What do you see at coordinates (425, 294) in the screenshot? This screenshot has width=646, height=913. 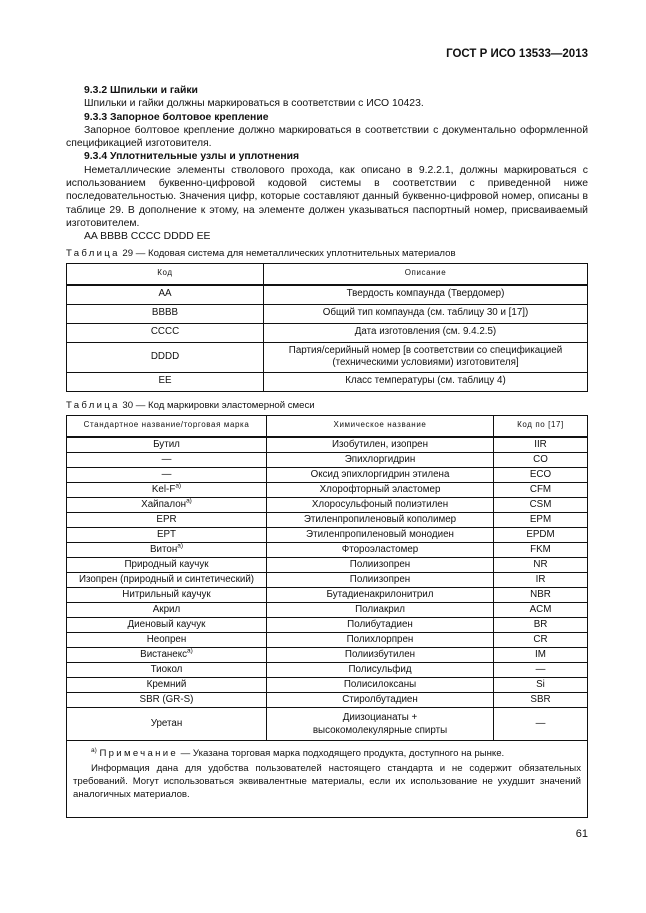 I see `description-cell: Твердость компаунда (Твердомер)` at bounding box center [425, 294].